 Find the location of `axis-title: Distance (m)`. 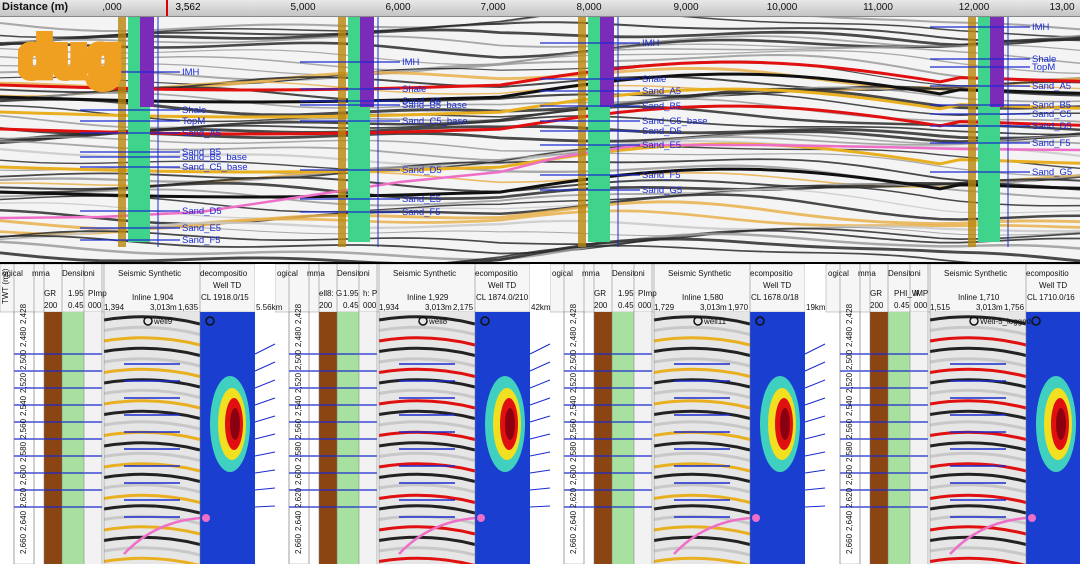

axis-title: Distance (m) is located at coordinates (35, 7).